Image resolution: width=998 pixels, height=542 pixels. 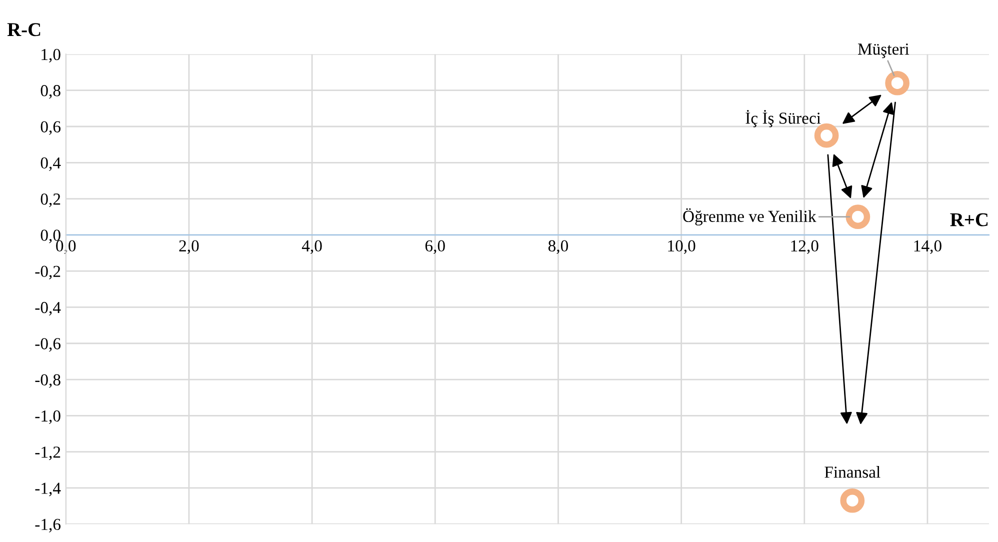 What do you see at coordinates (47, 381) in the screenshot?
I see `y-tick-label: -0,8` at bounding box center [47, 381].